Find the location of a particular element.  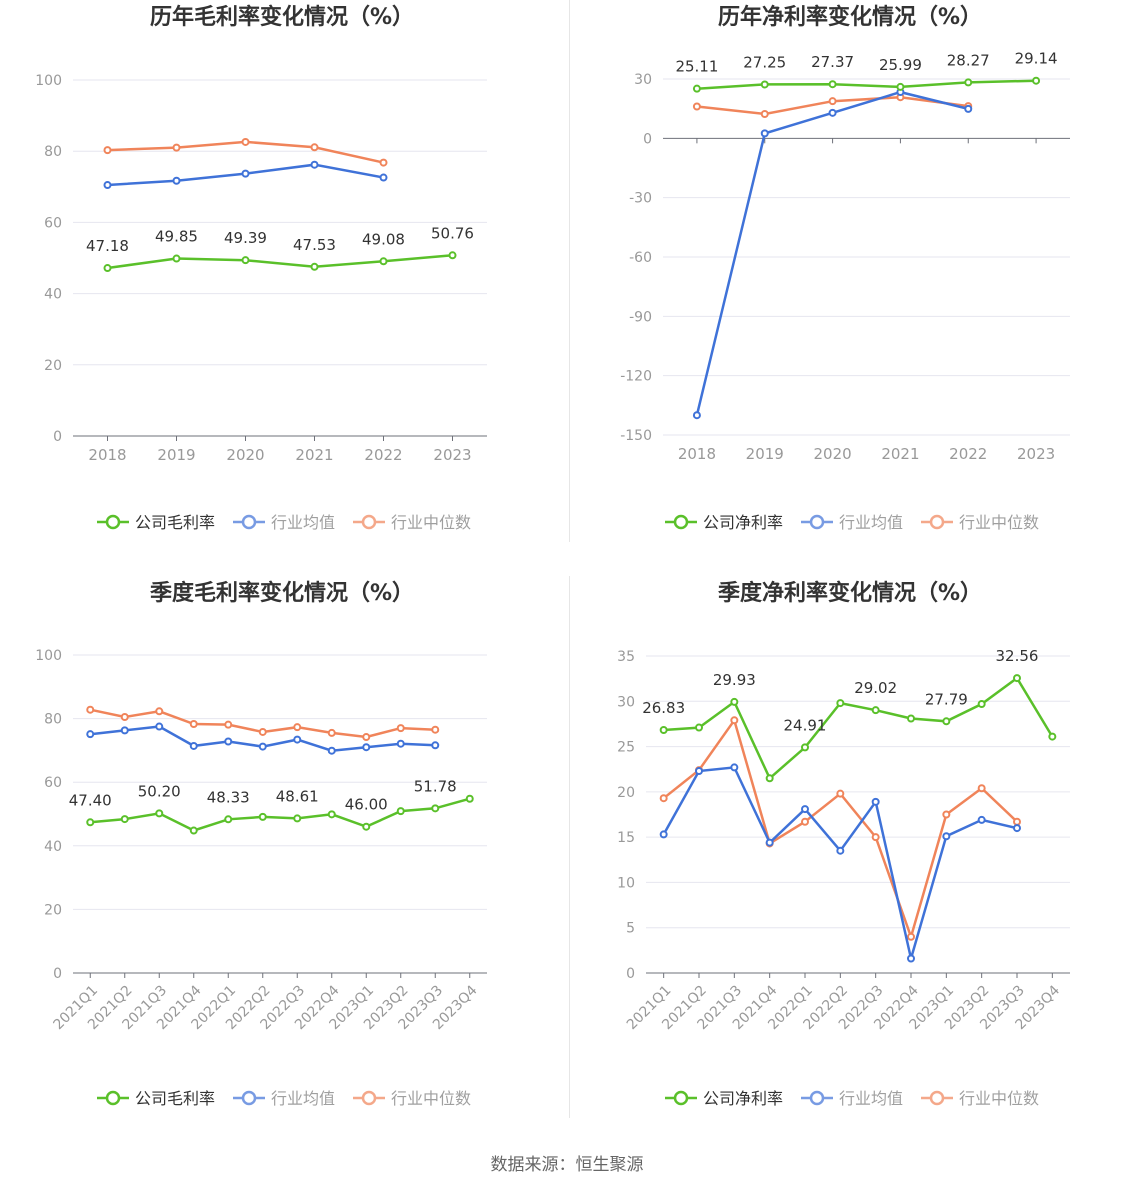

data-source-note: 数据来源：恒生聚源 is located at coordinates (567, 1165).